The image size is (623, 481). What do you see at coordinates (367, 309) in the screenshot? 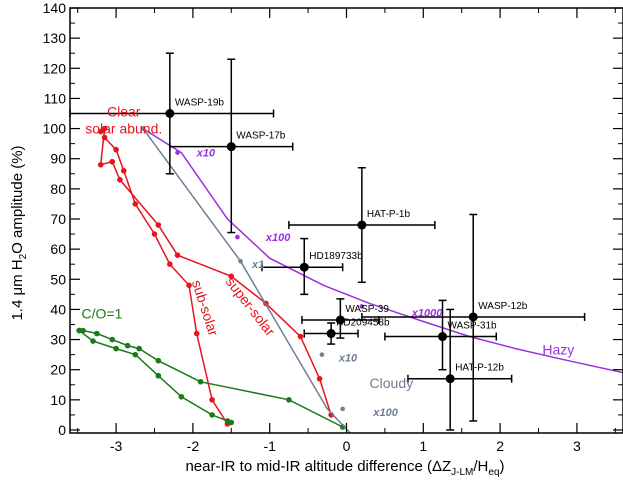
I see `planet-label: WASP-39` at bounding box center [367, 309].